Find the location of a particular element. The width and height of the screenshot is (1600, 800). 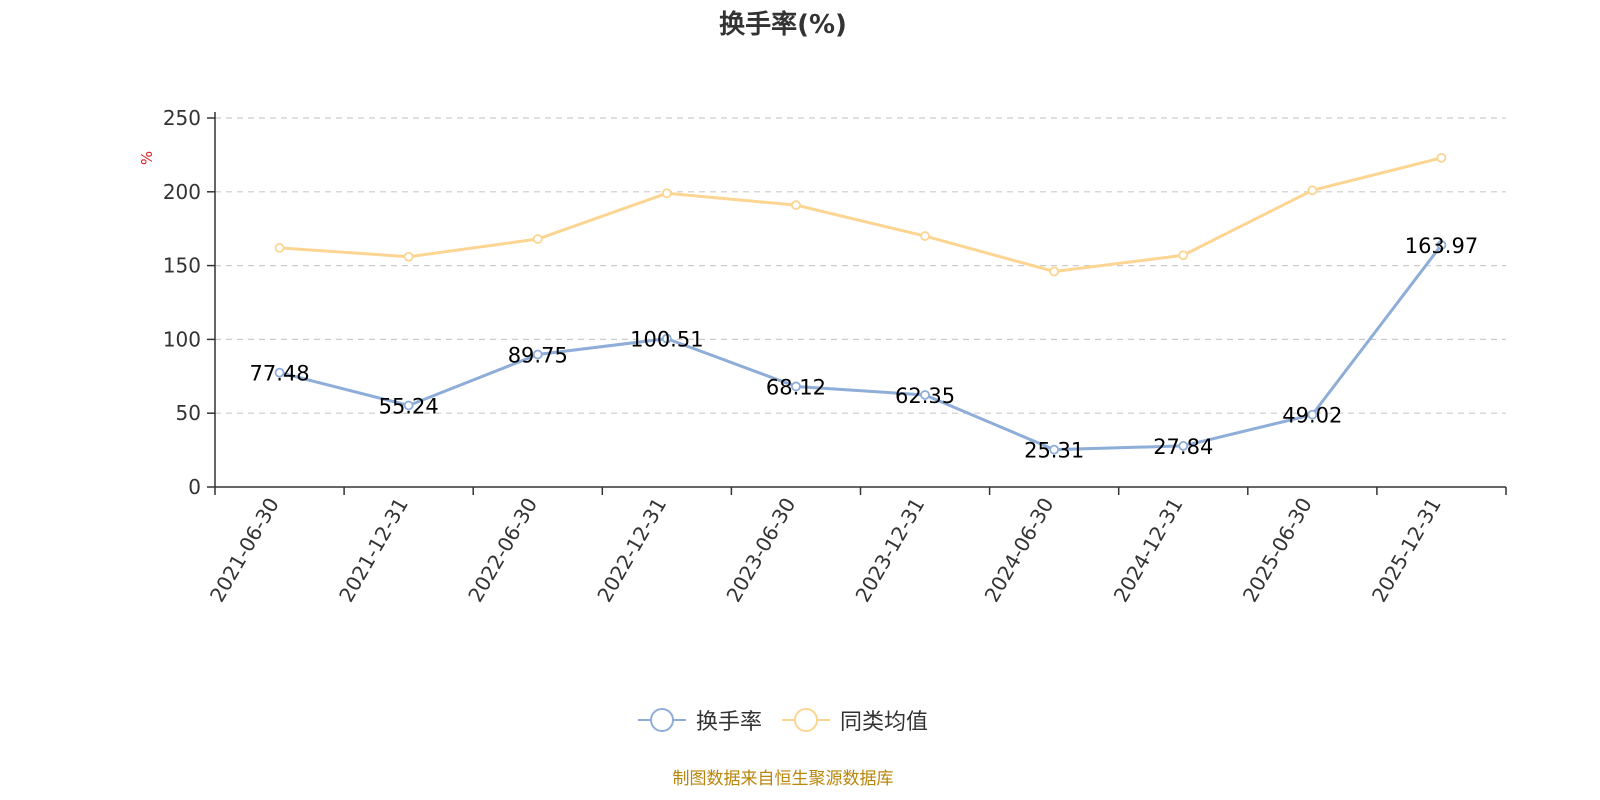

data-label: 55.24 is located at coordinates (409, 406).